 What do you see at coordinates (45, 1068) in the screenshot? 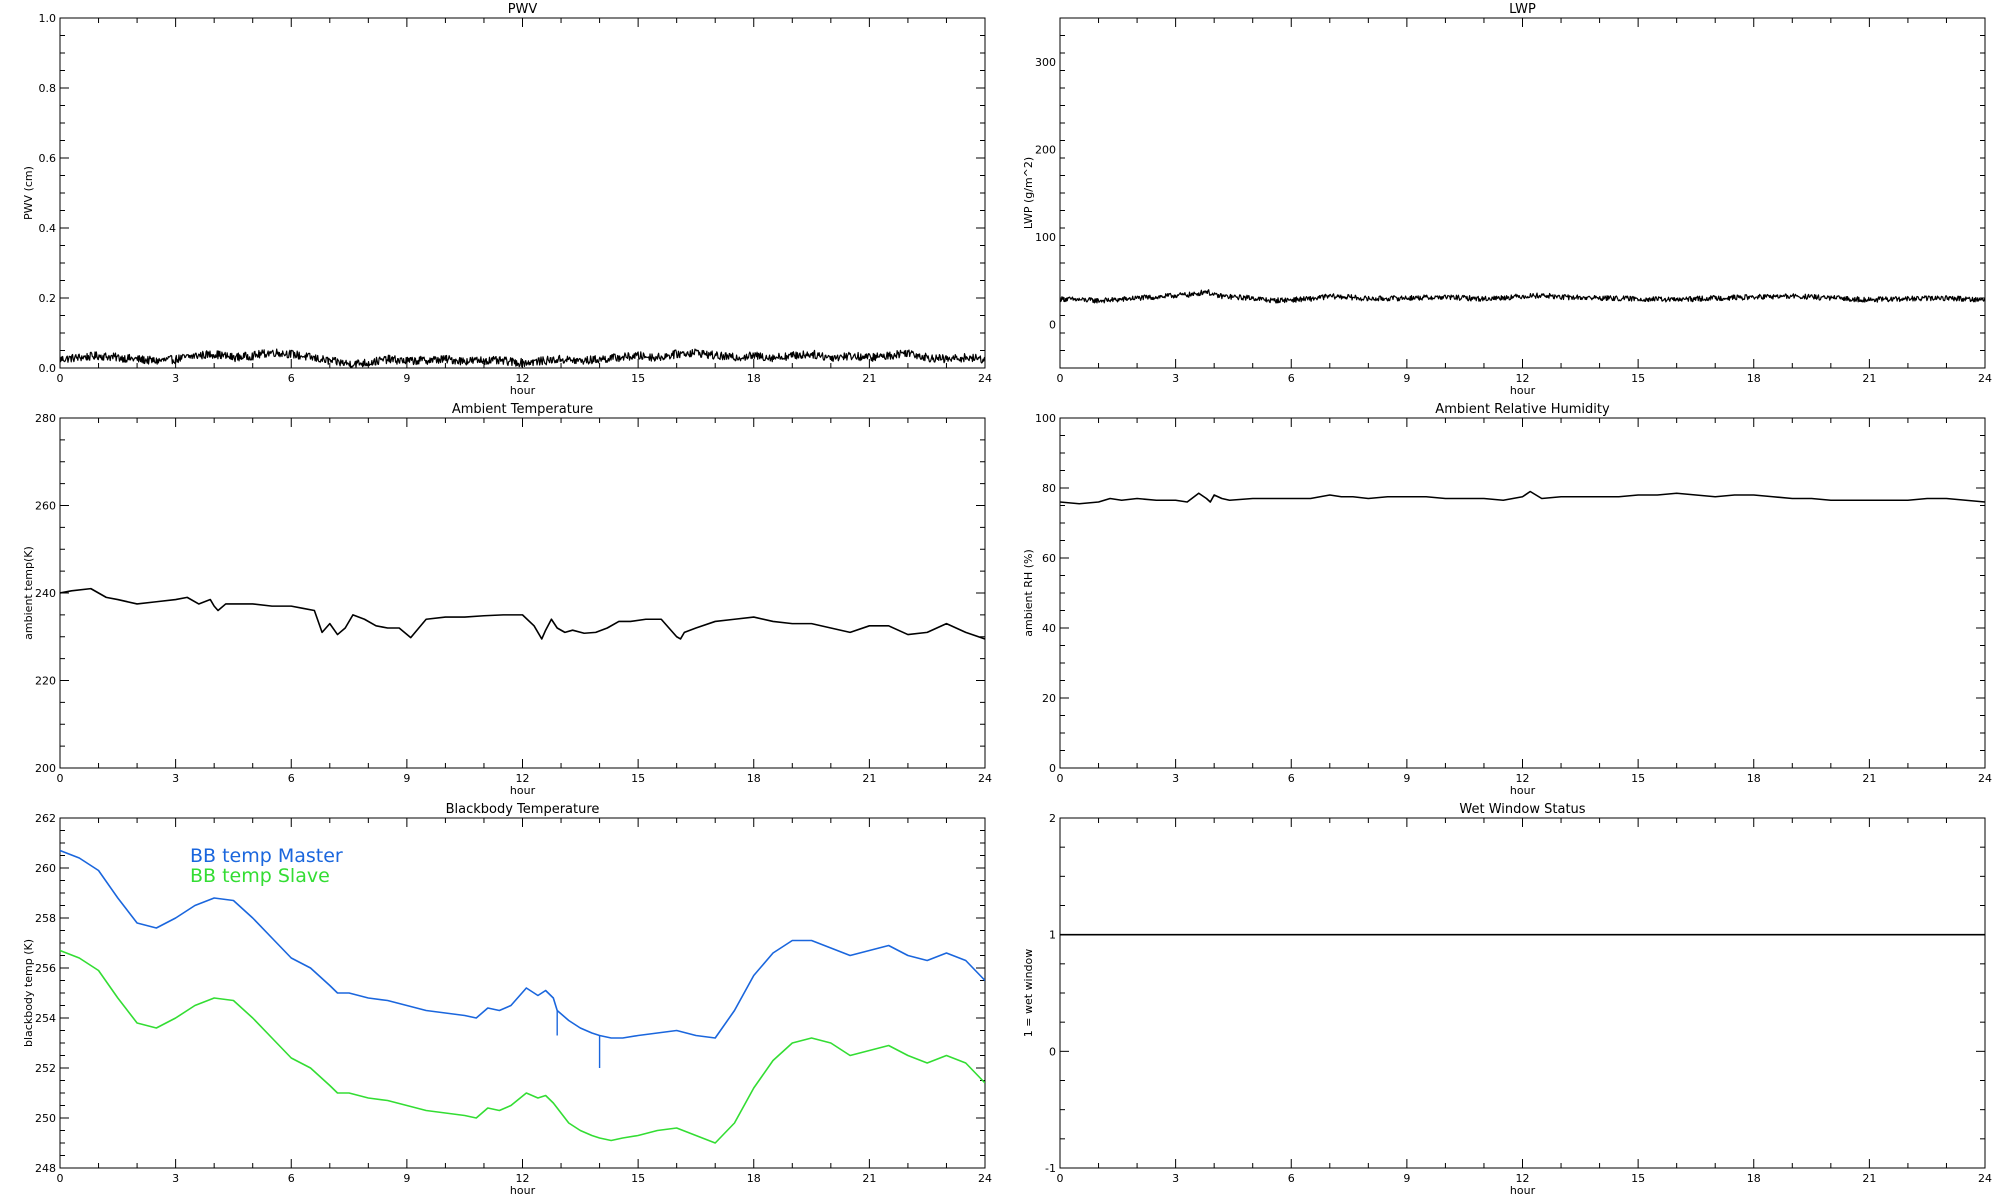
I see `y-tick-label: 252` at bounding box center [45, 1068].